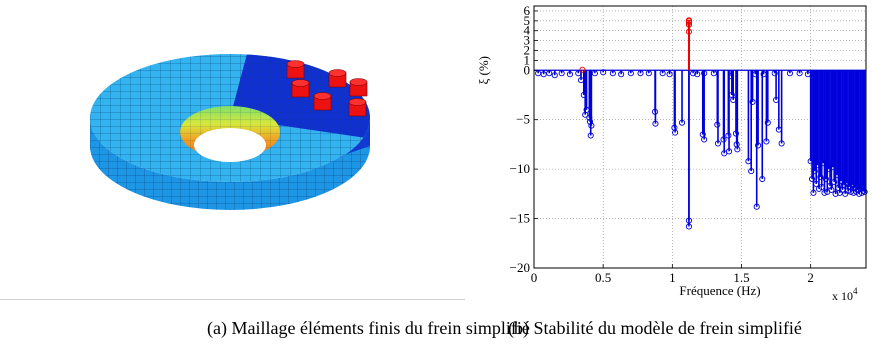 This screenshot has height=349, width=872. What do you see at coordinates (527, 10) in the screenshot?
I see `y-tick-label: 6` at bounding box center [527, 10].